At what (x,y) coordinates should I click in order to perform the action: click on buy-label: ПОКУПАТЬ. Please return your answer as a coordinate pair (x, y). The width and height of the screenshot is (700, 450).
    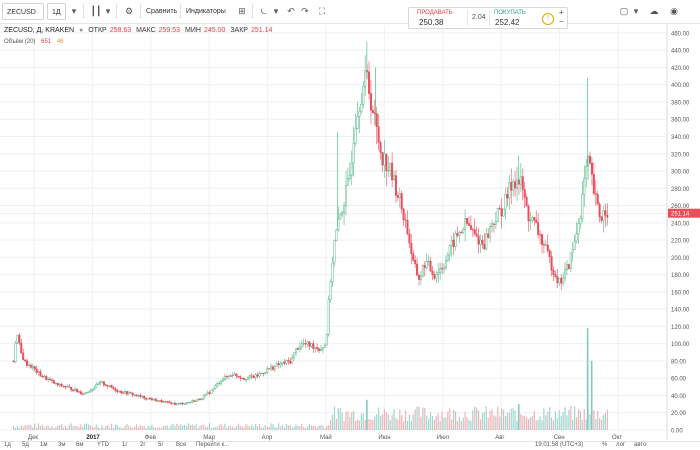
    Looking at the image, I should click on (510, 13).